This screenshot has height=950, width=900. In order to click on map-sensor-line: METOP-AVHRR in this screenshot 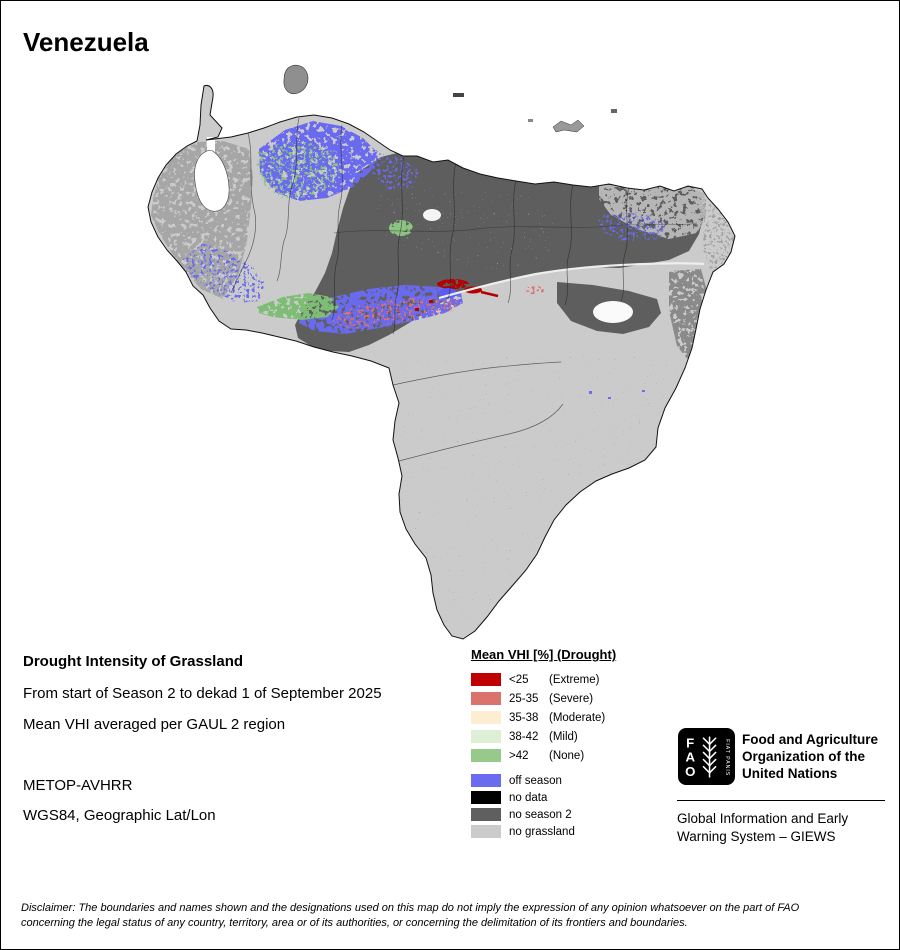, I will do `click(78, 785)`.